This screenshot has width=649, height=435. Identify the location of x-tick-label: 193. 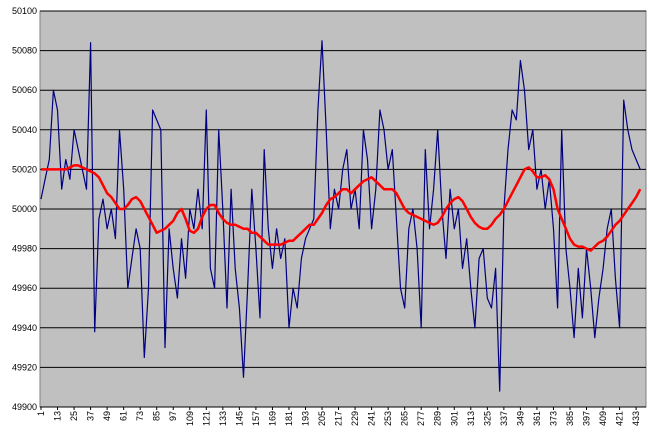
(305, 418).